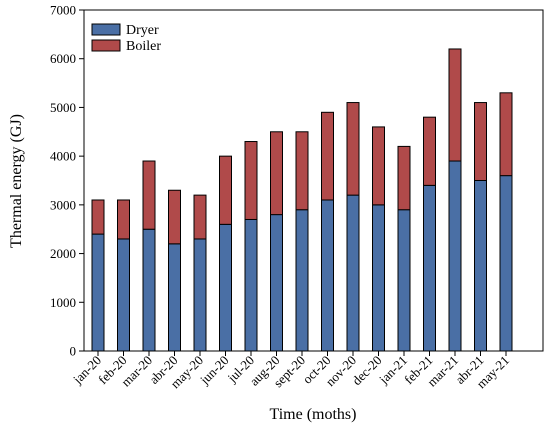 The height and width of the screenshot is (427, 550). I want to click on y-tick-label: 5000, so click(63, 107).